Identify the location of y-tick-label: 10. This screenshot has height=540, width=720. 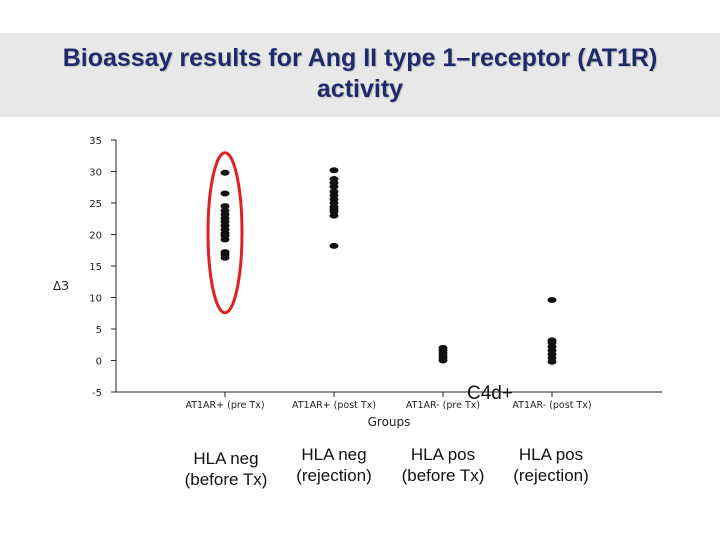
(95, 299).